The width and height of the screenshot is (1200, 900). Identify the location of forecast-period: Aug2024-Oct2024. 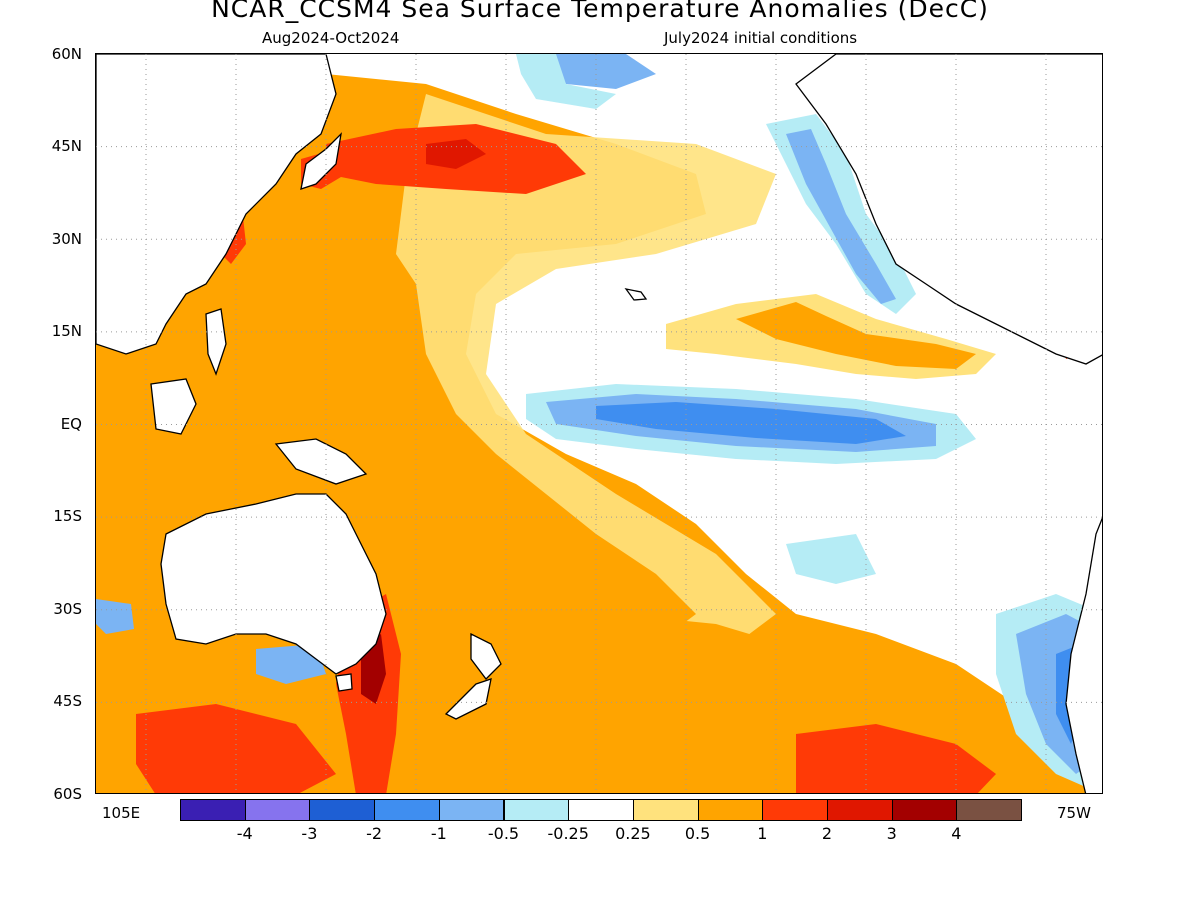
(331, 38).